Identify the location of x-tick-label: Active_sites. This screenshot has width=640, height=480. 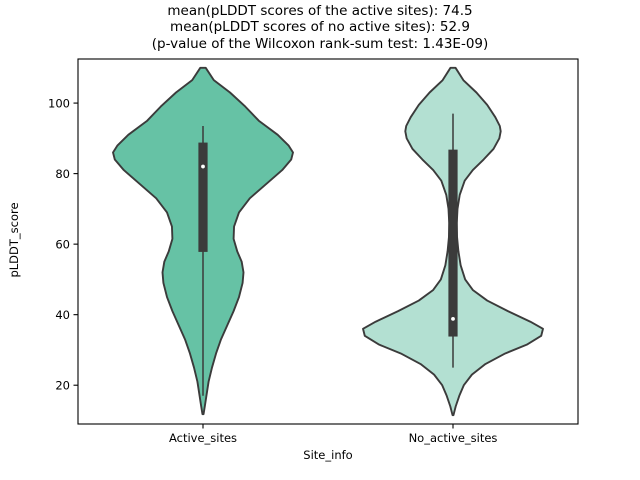
(203, 438).